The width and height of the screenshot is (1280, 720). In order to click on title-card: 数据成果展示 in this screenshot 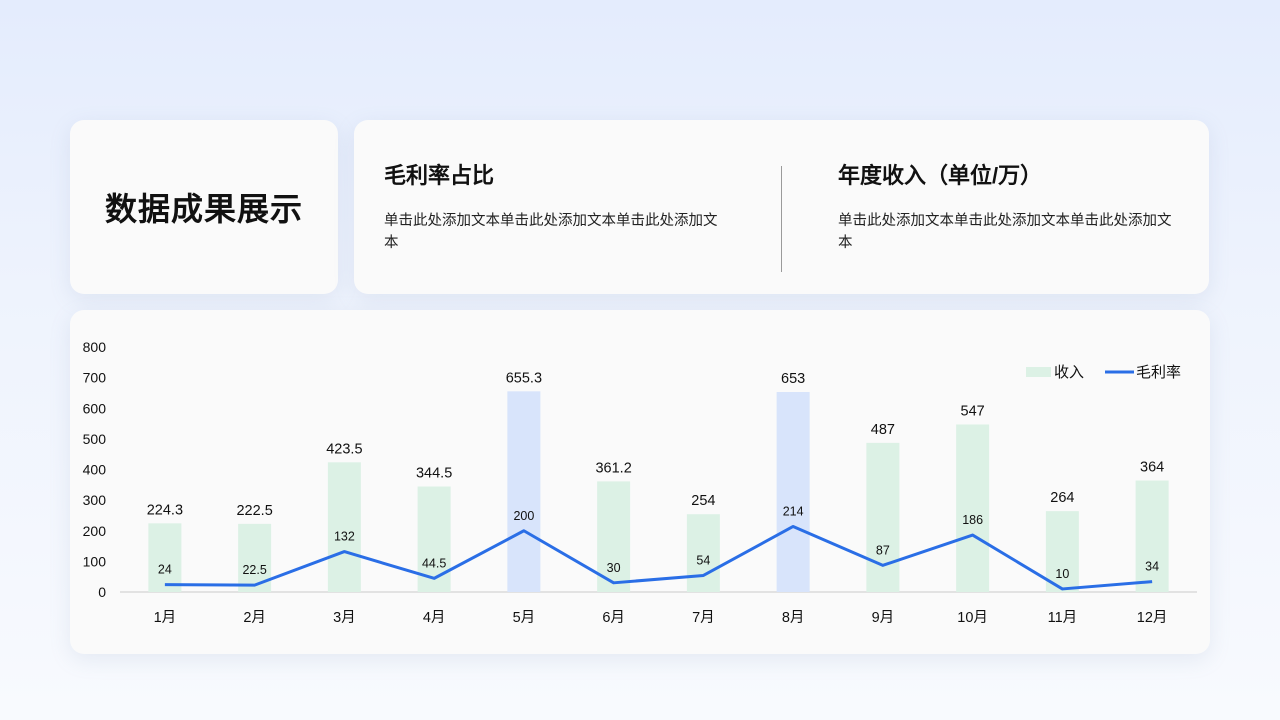, I will do `click(204, 207)`.